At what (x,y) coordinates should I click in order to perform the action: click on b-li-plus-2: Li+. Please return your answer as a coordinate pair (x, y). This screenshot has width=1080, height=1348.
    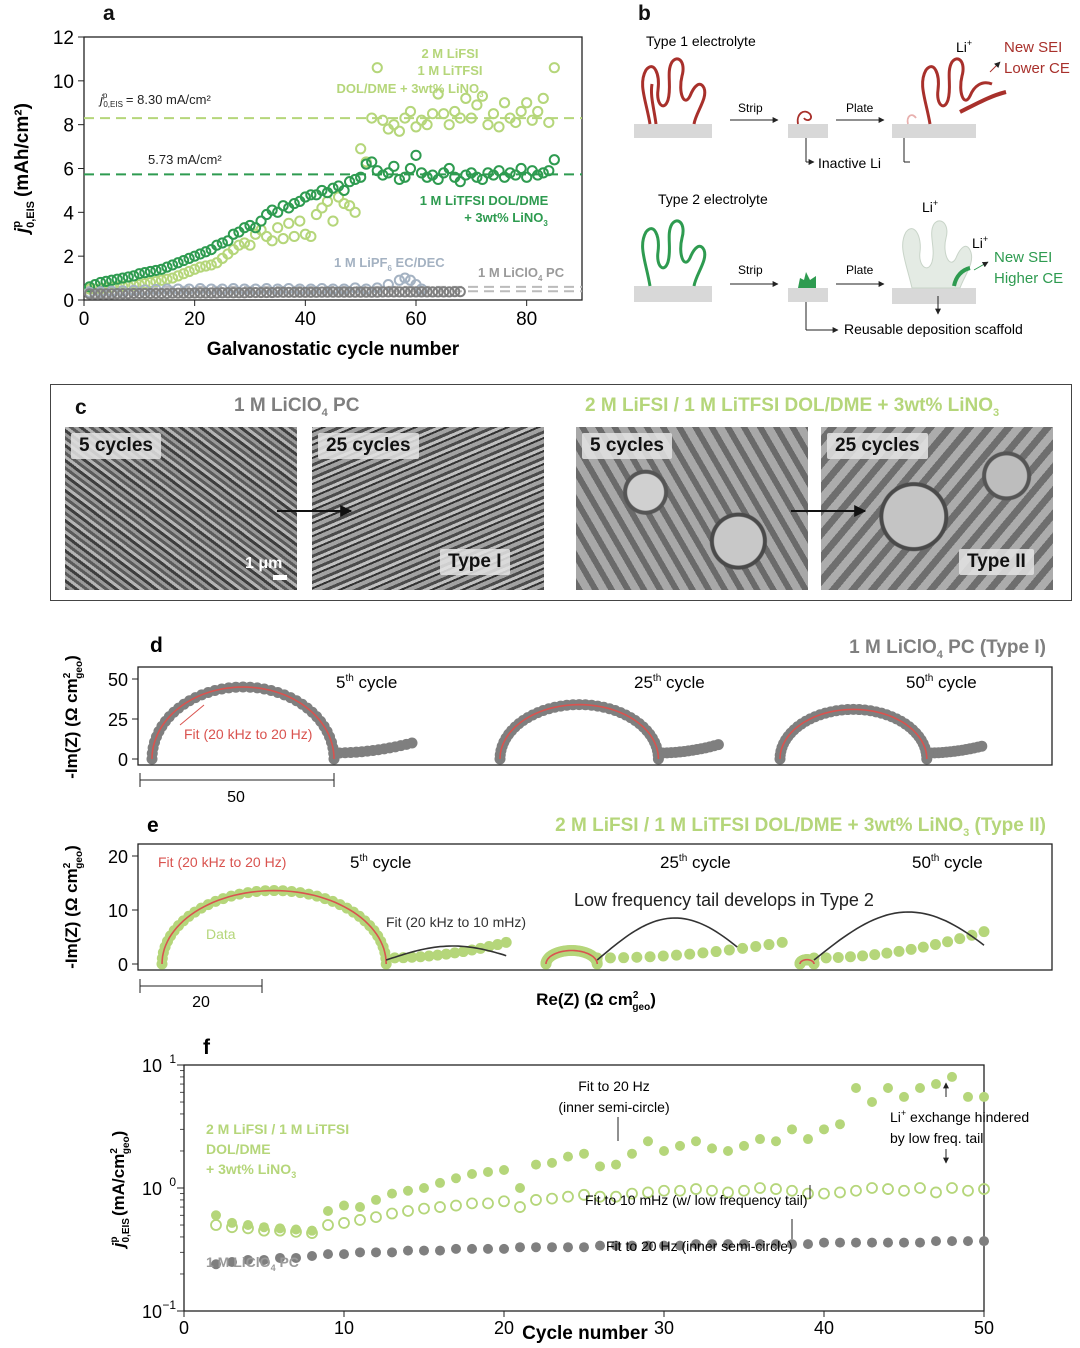
    Looking at the image, I should click on (930, 206).